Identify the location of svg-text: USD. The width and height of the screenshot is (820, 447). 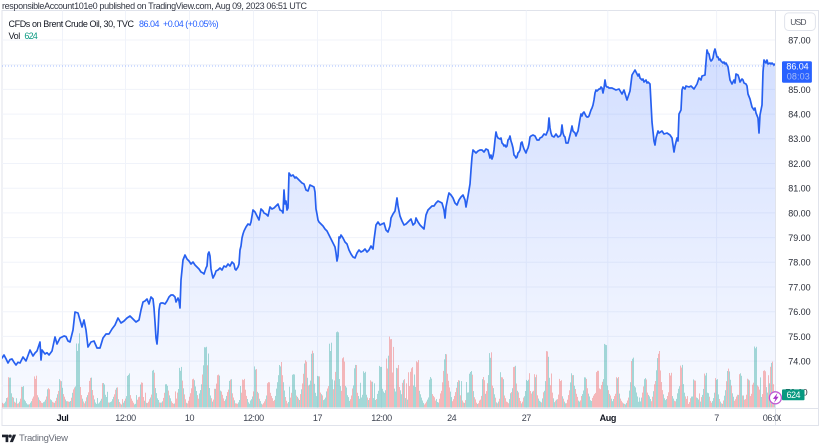
(798, 22).